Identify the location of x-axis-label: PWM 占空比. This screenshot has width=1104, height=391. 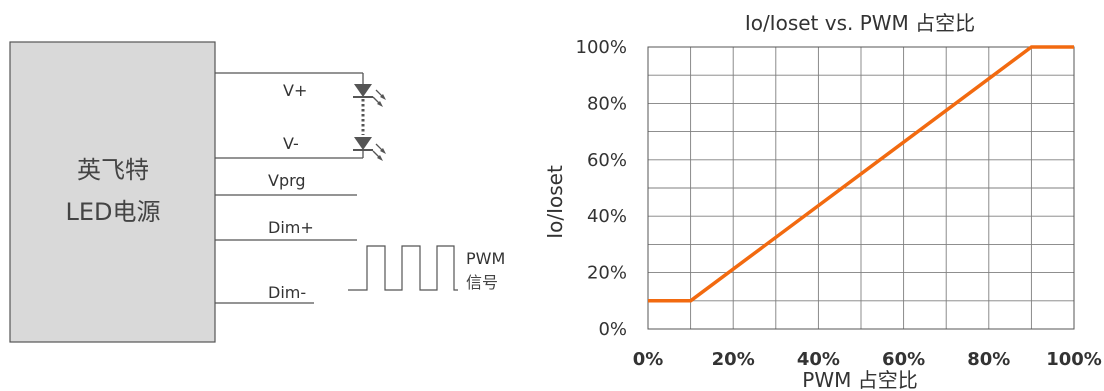
(859, 379).